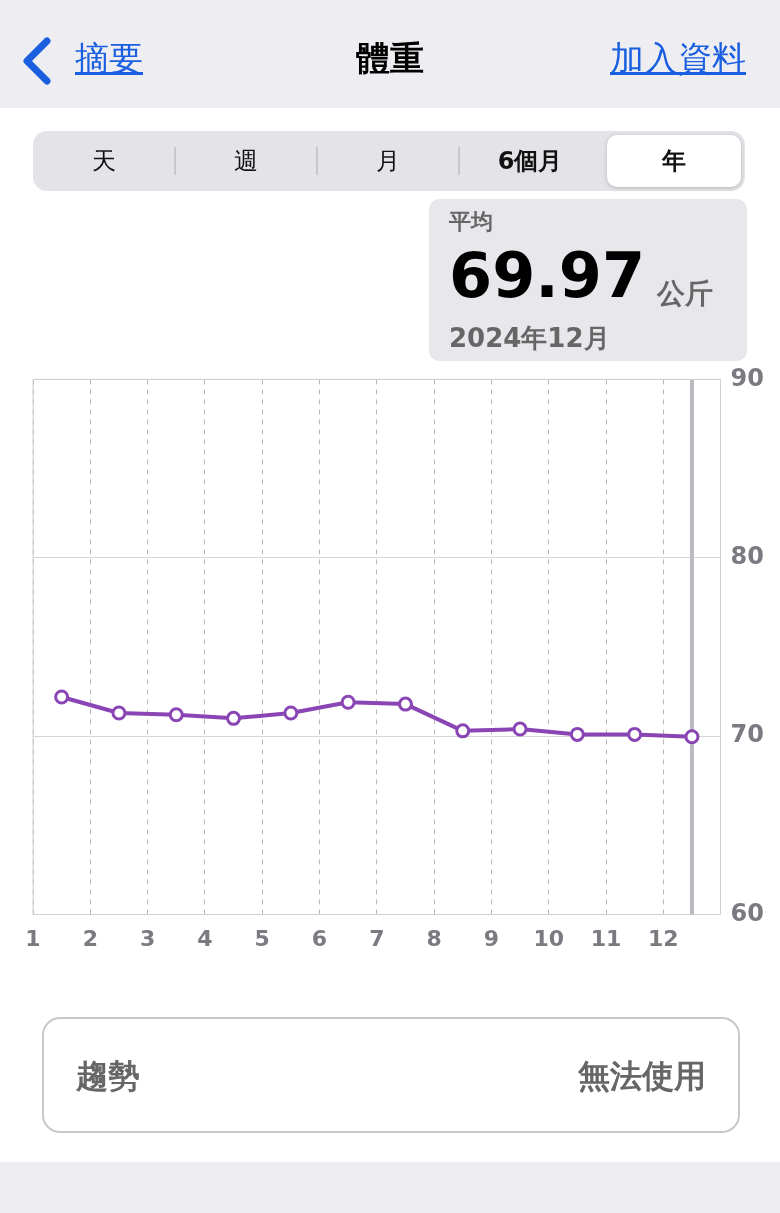  Describe the element at coordinates (747, 734) in the screenshot. I see `y-tick-label: 70` at that location.